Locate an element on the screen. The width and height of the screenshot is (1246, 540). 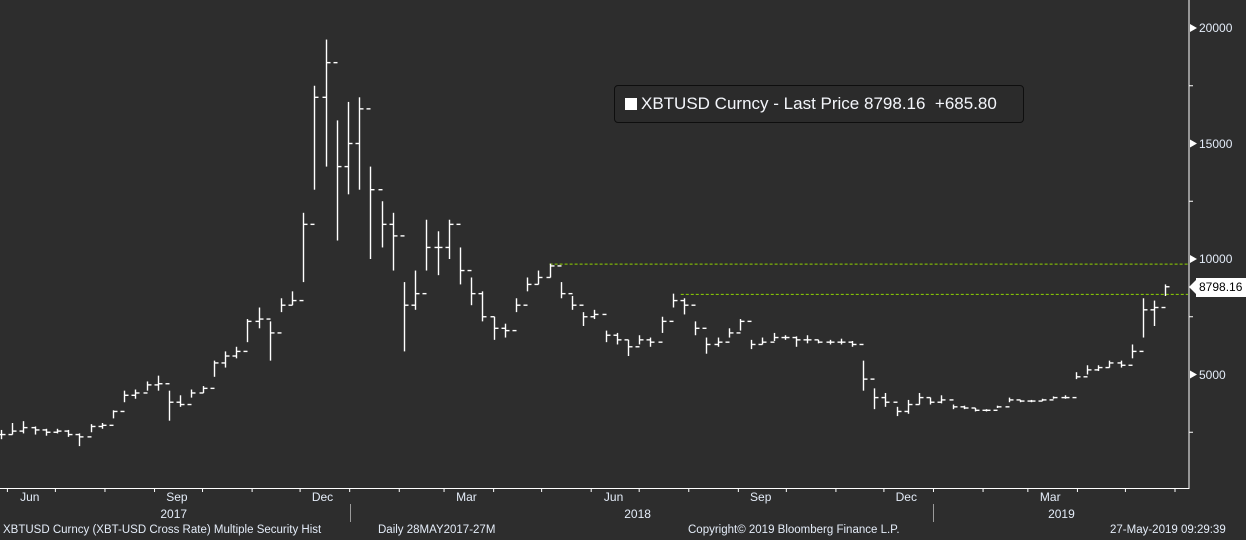
legend-field: Last Price is located at coordinates (821, 103).